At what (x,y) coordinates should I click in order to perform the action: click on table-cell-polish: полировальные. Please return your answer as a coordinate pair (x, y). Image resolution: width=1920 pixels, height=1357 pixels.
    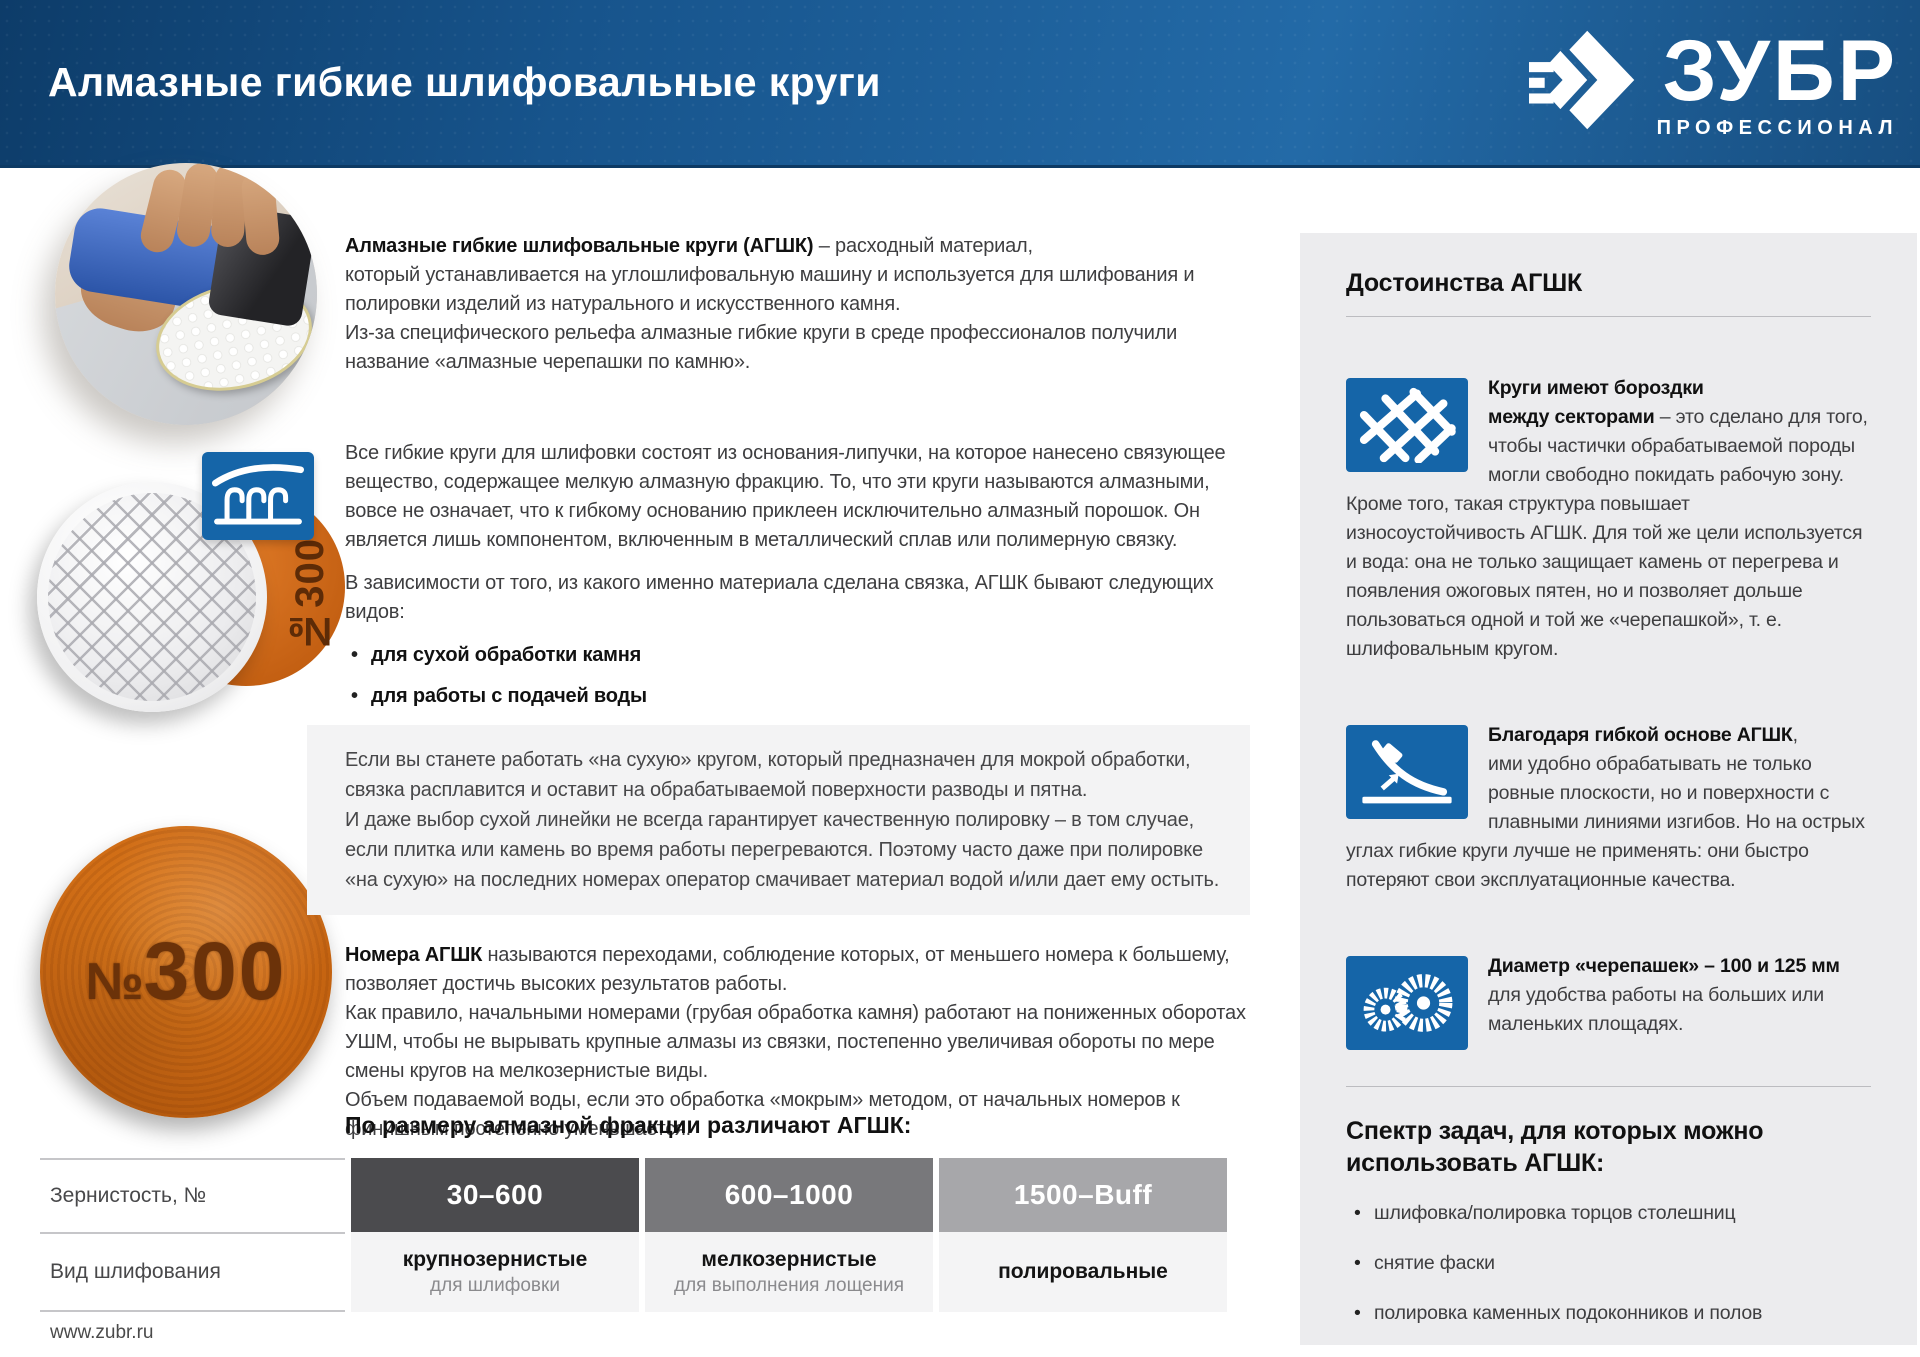
    Looking at the image, I should click on (1083, 1272).